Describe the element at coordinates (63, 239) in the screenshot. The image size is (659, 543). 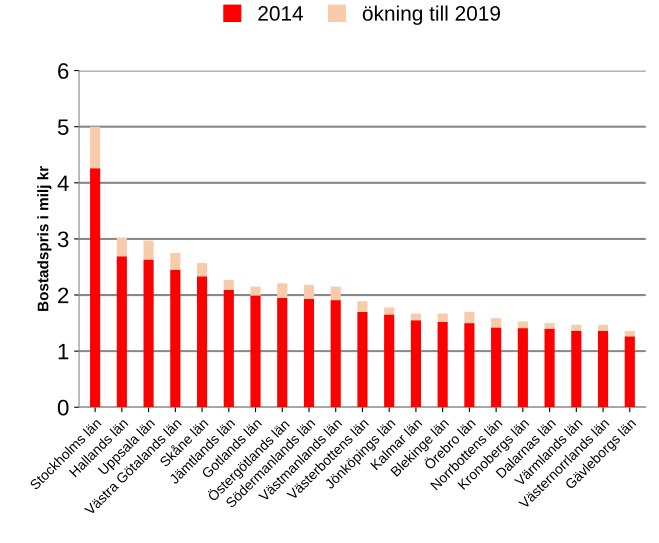
I see `y-tick-label: 3` at that location.